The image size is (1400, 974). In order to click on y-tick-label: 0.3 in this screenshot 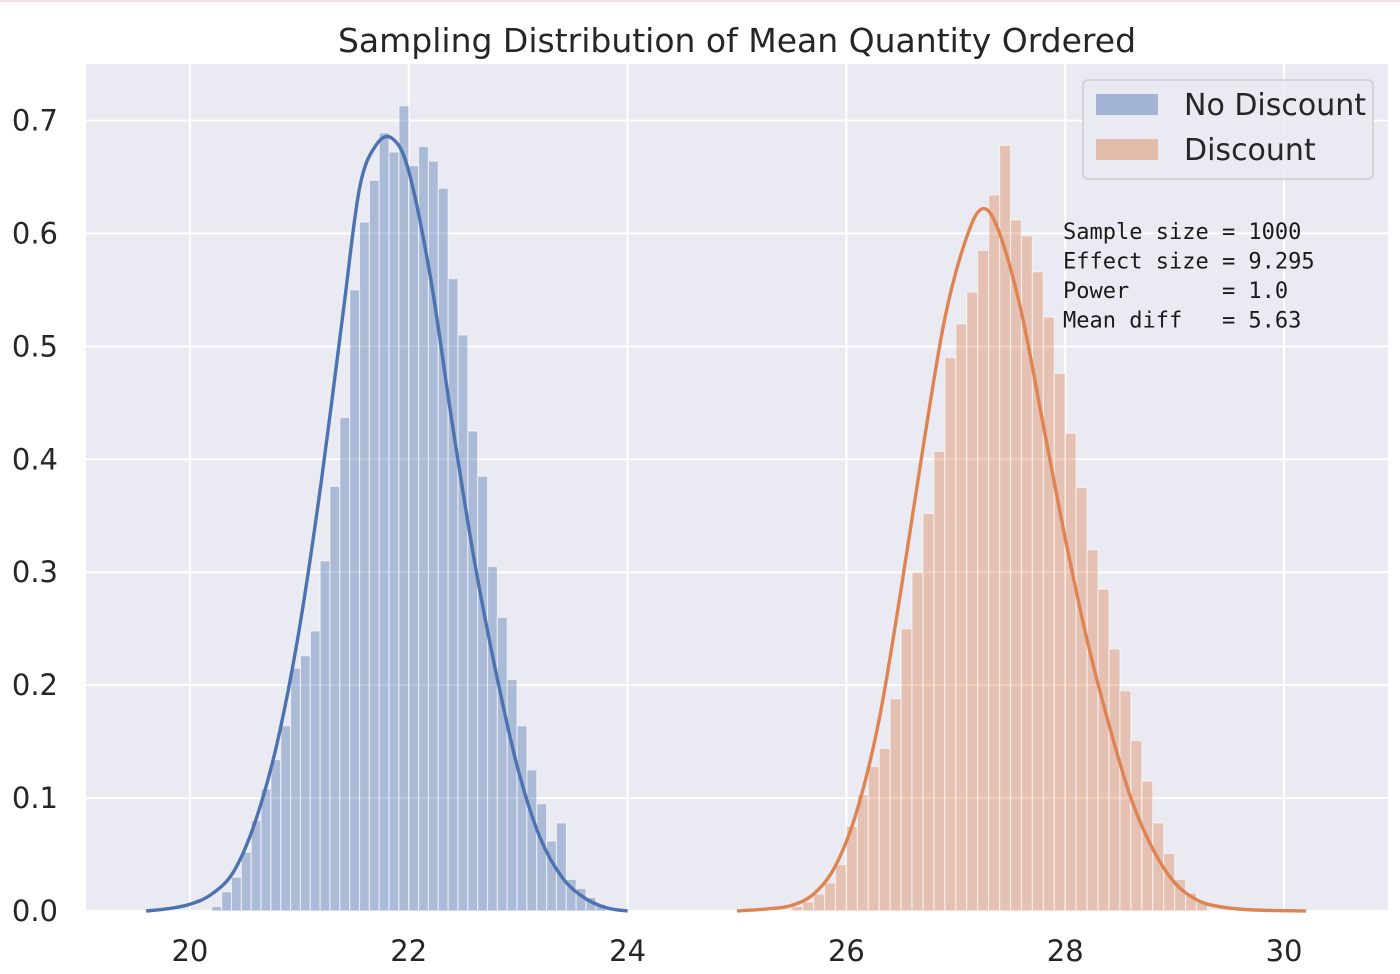, I will do `click(35, 572)`.